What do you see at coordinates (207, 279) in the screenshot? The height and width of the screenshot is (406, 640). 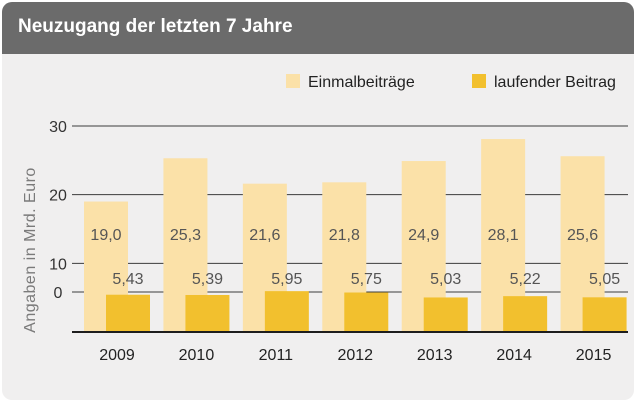 I see `data-label-laufend: 5,39` at bounding box center [207, 279].